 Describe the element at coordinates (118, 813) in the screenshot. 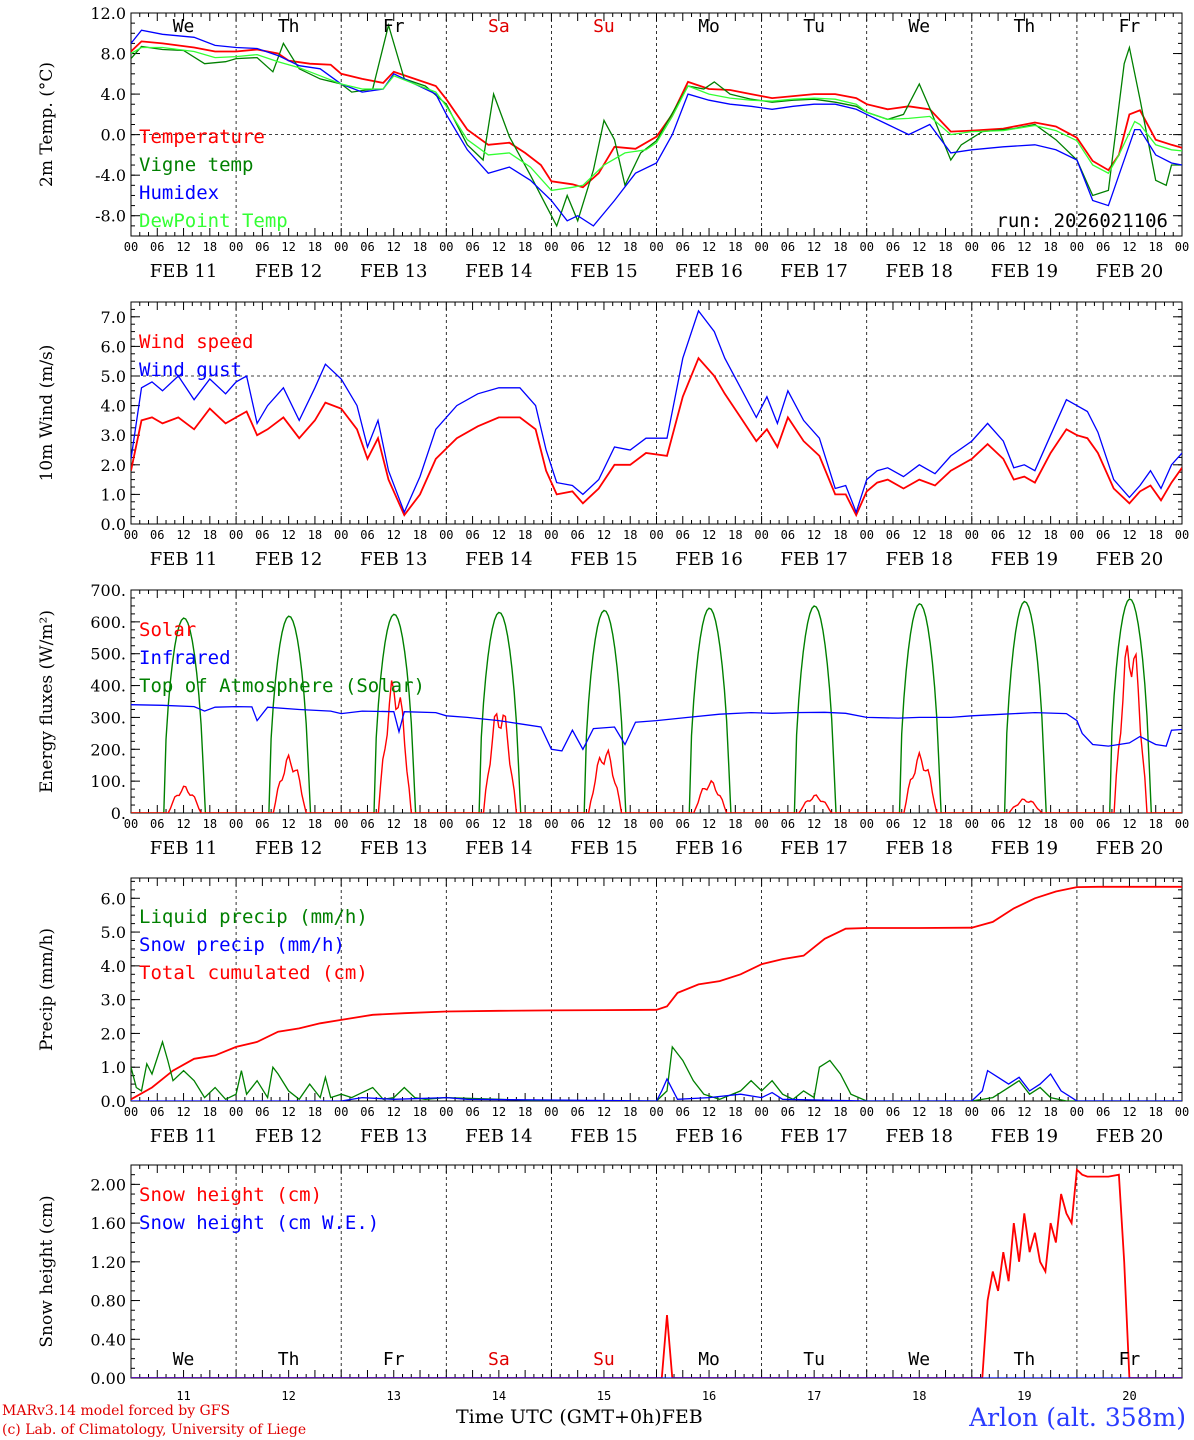

I see `y-tick-label: 0.` at that location.